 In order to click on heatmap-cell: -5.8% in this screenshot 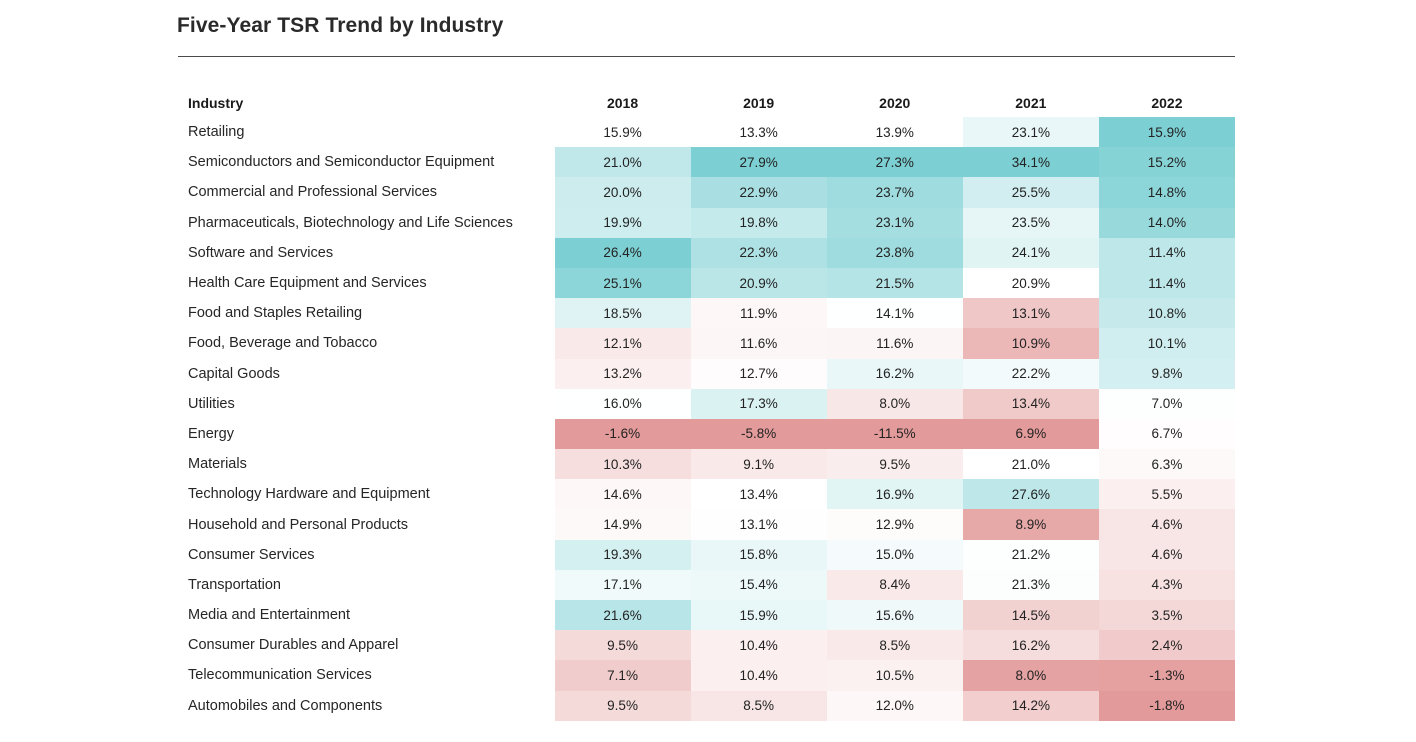, I will do `click(758, 434)`.